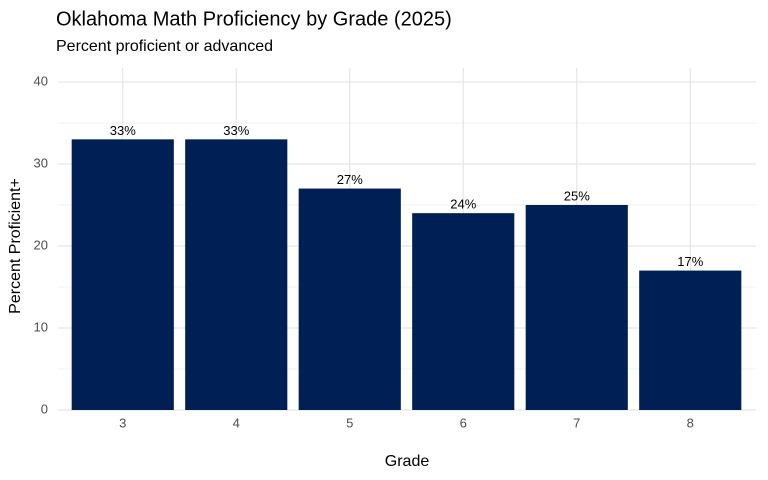  Describe the element at coordinates (690, 422) in the screenshot. I see `x-tick-label: 8` at that location.